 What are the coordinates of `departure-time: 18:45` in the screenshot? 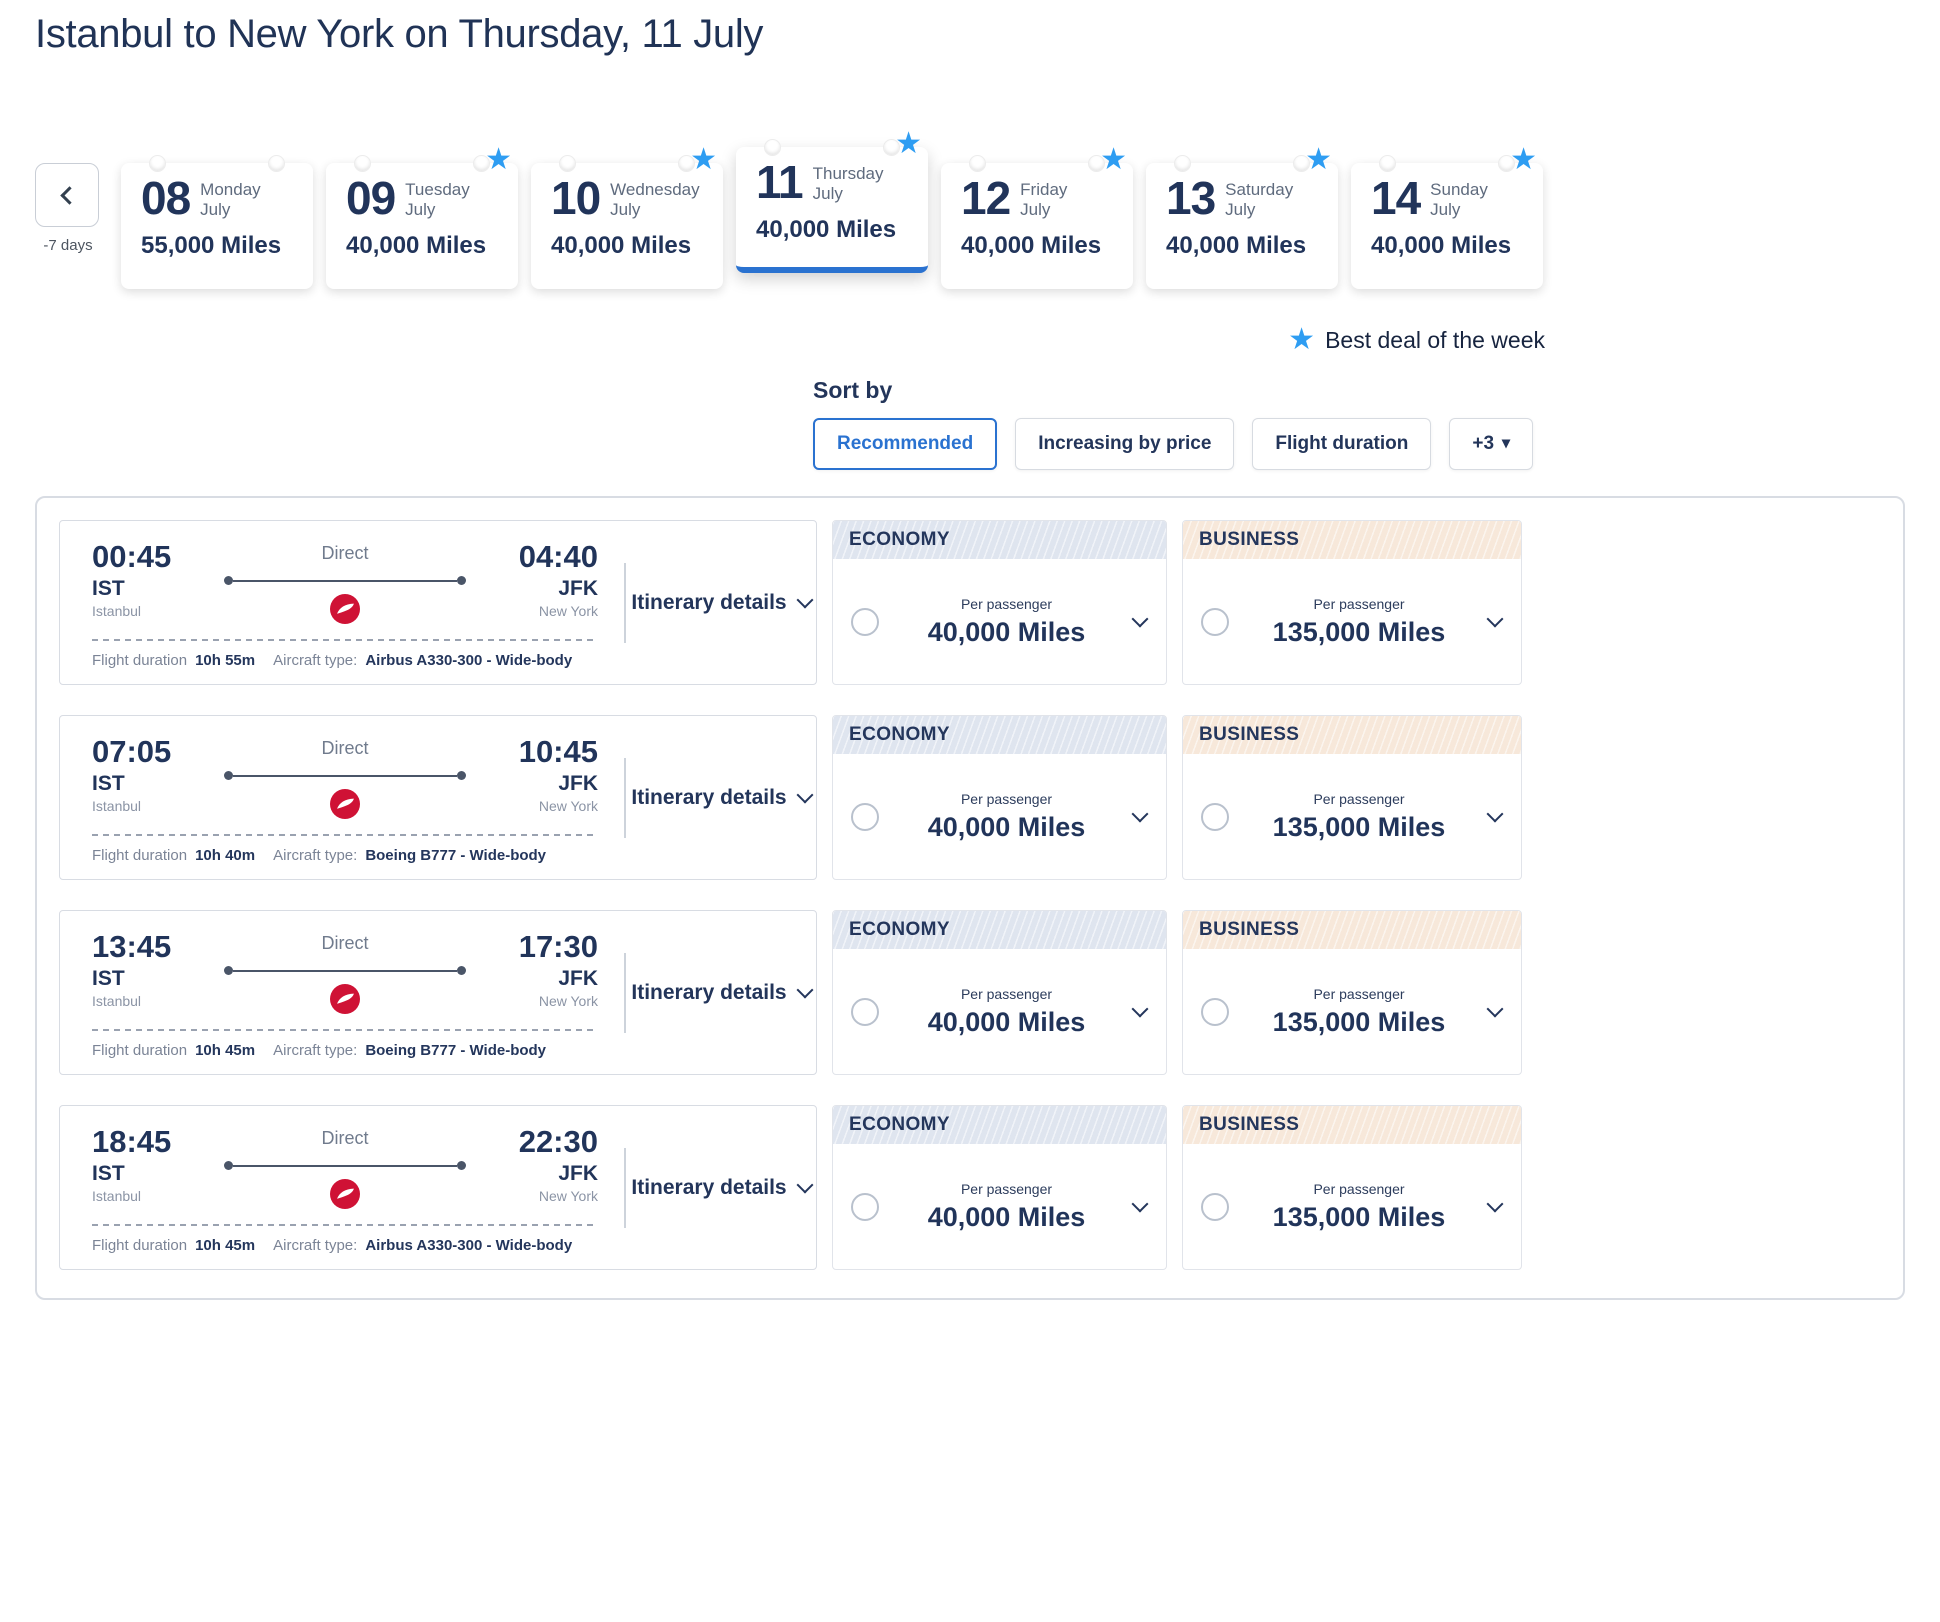 It's located at (132, 1141).